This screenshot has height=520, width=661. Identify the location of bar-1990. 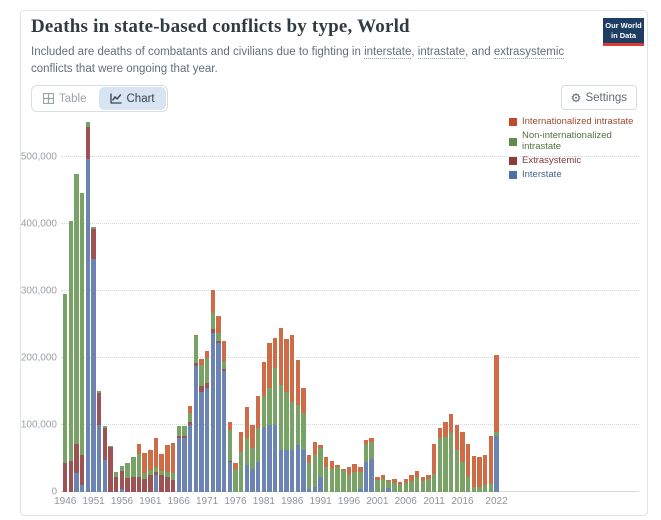
(315, 466).